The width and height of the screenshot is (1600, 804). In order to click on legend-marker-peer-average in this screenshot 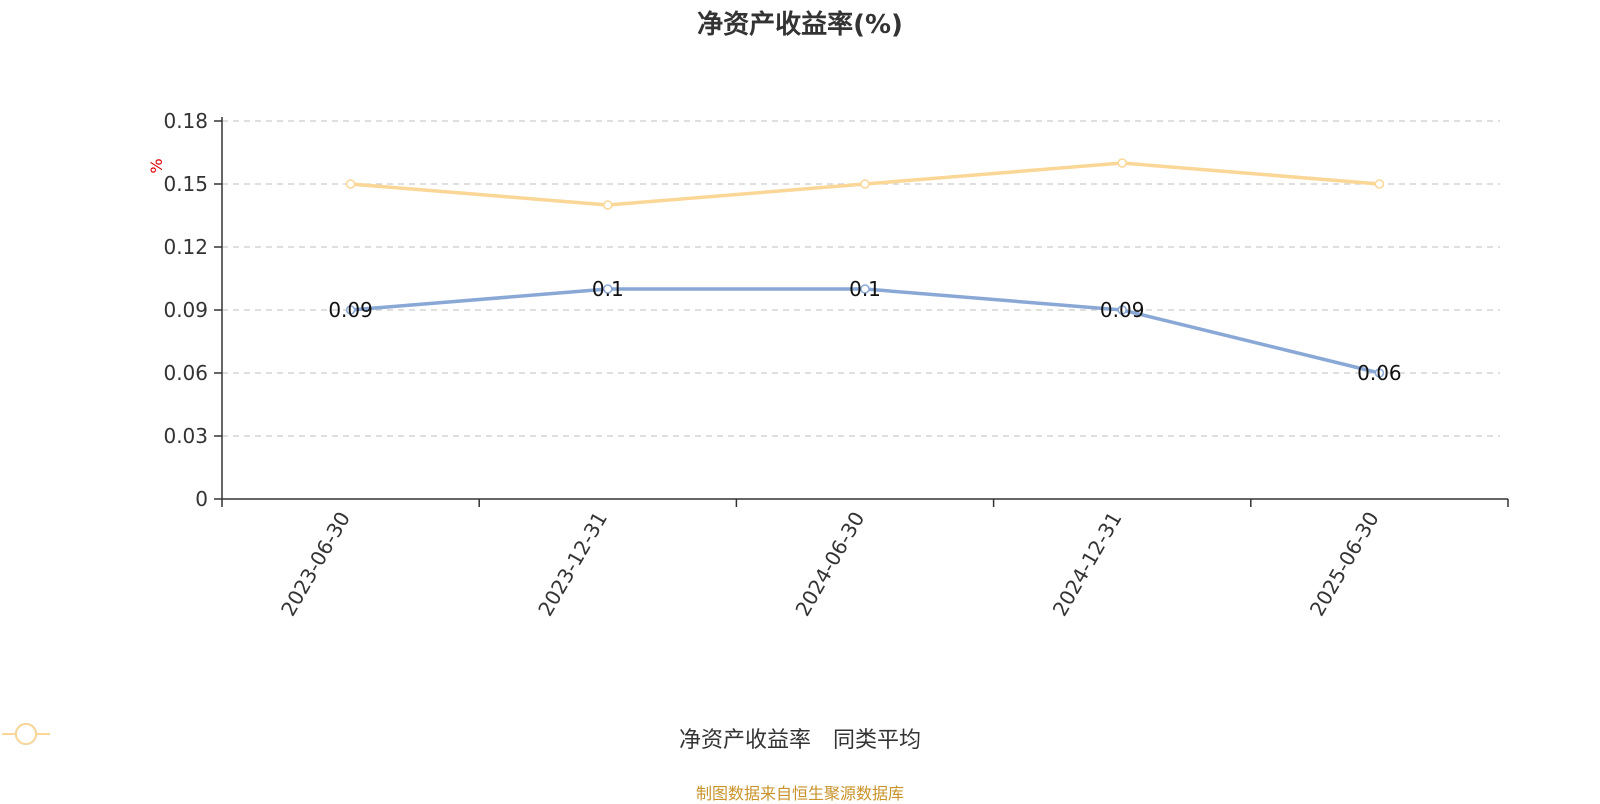, I will do `click(26, 734)`.